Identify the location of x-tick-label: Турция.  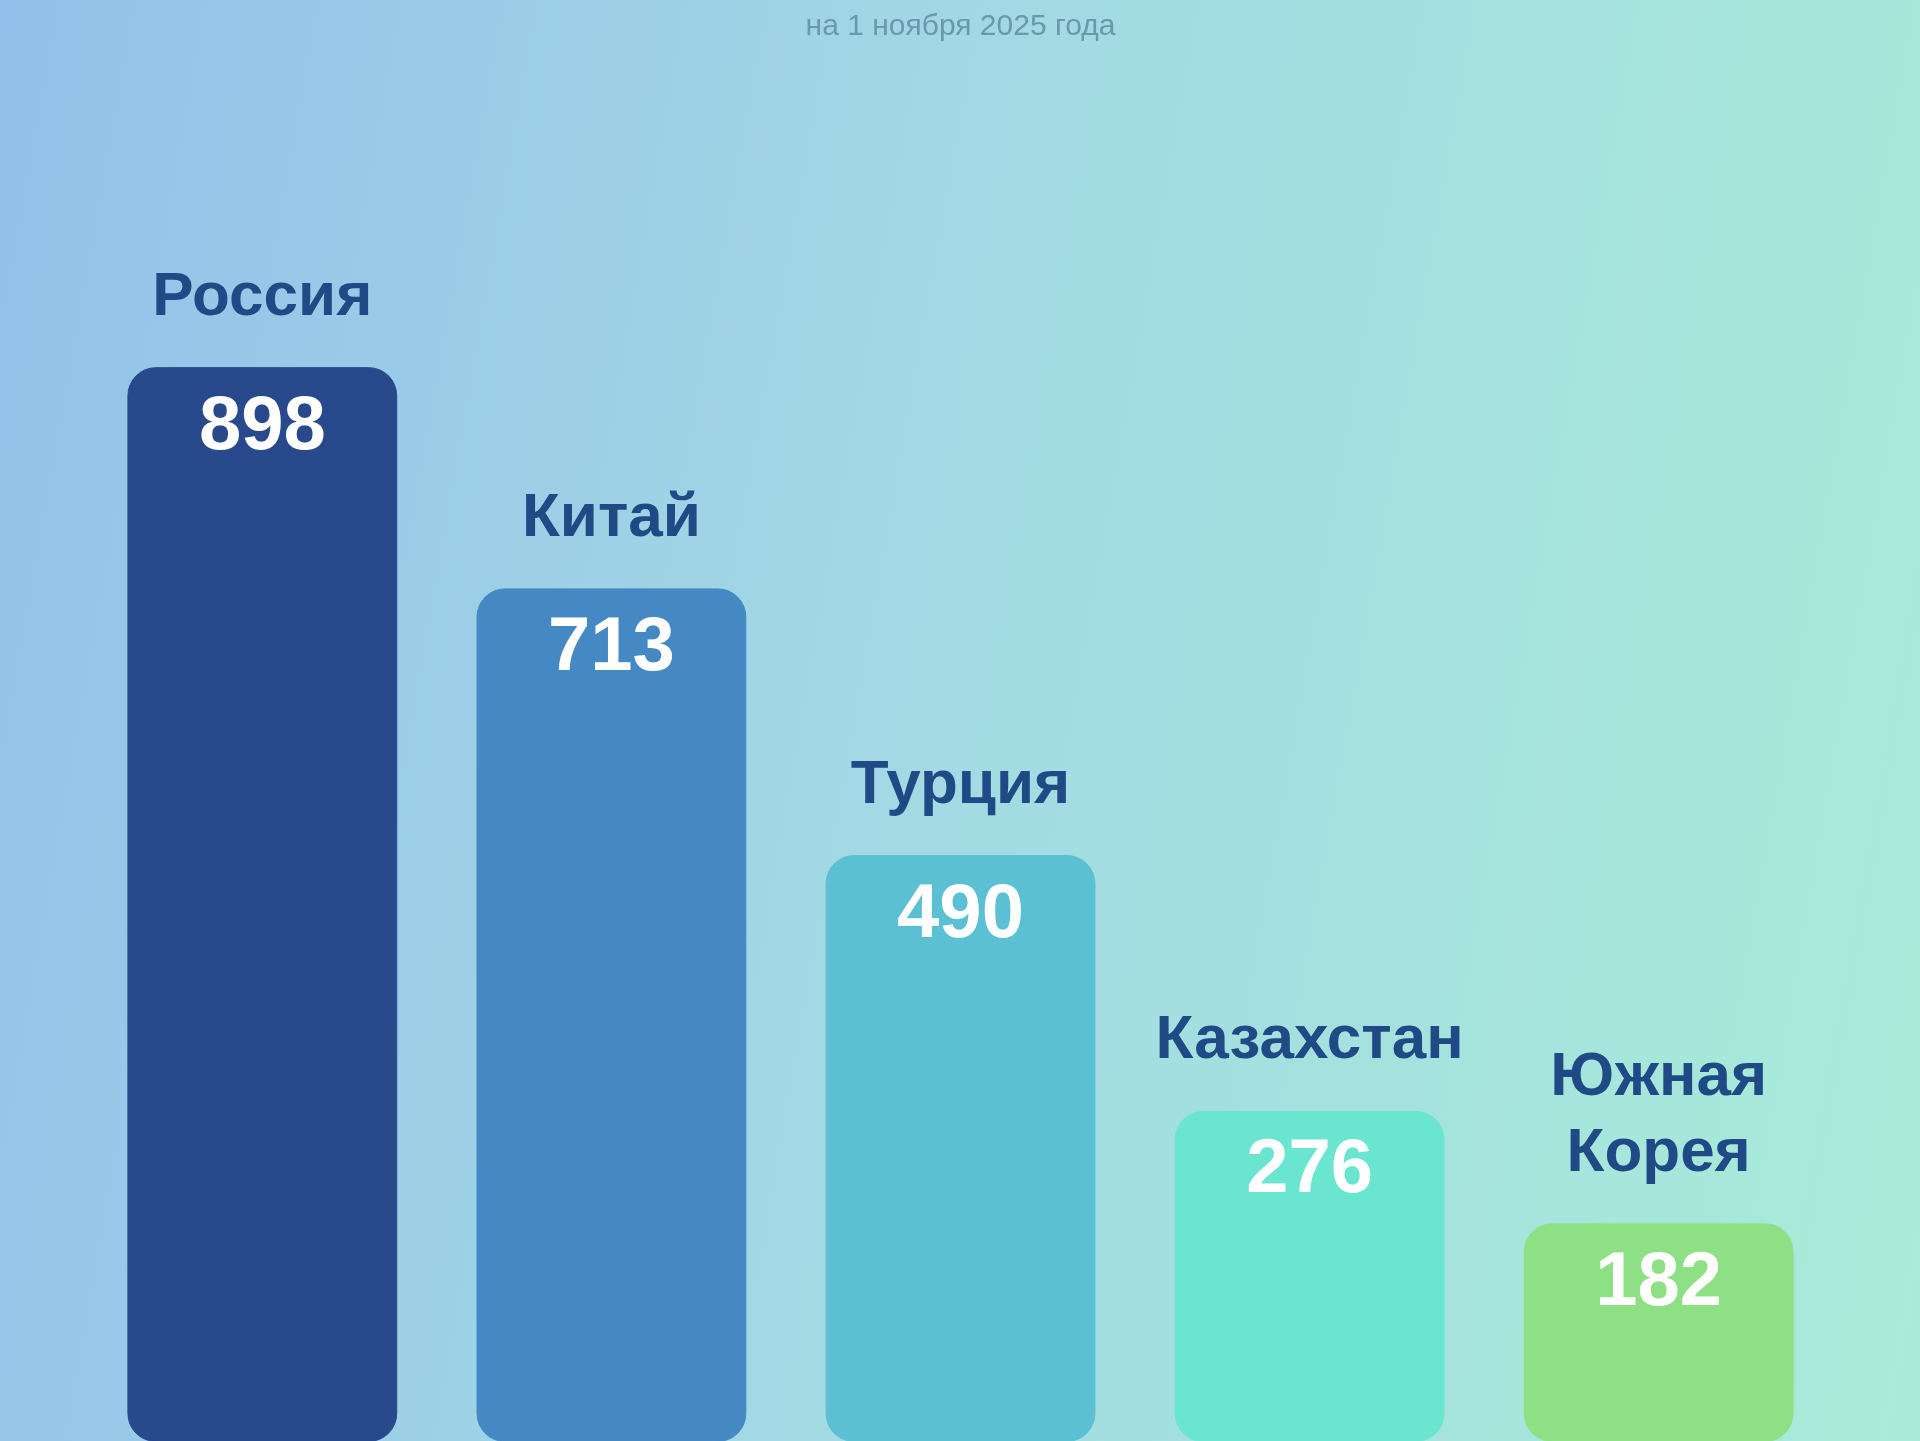
(960, 781).